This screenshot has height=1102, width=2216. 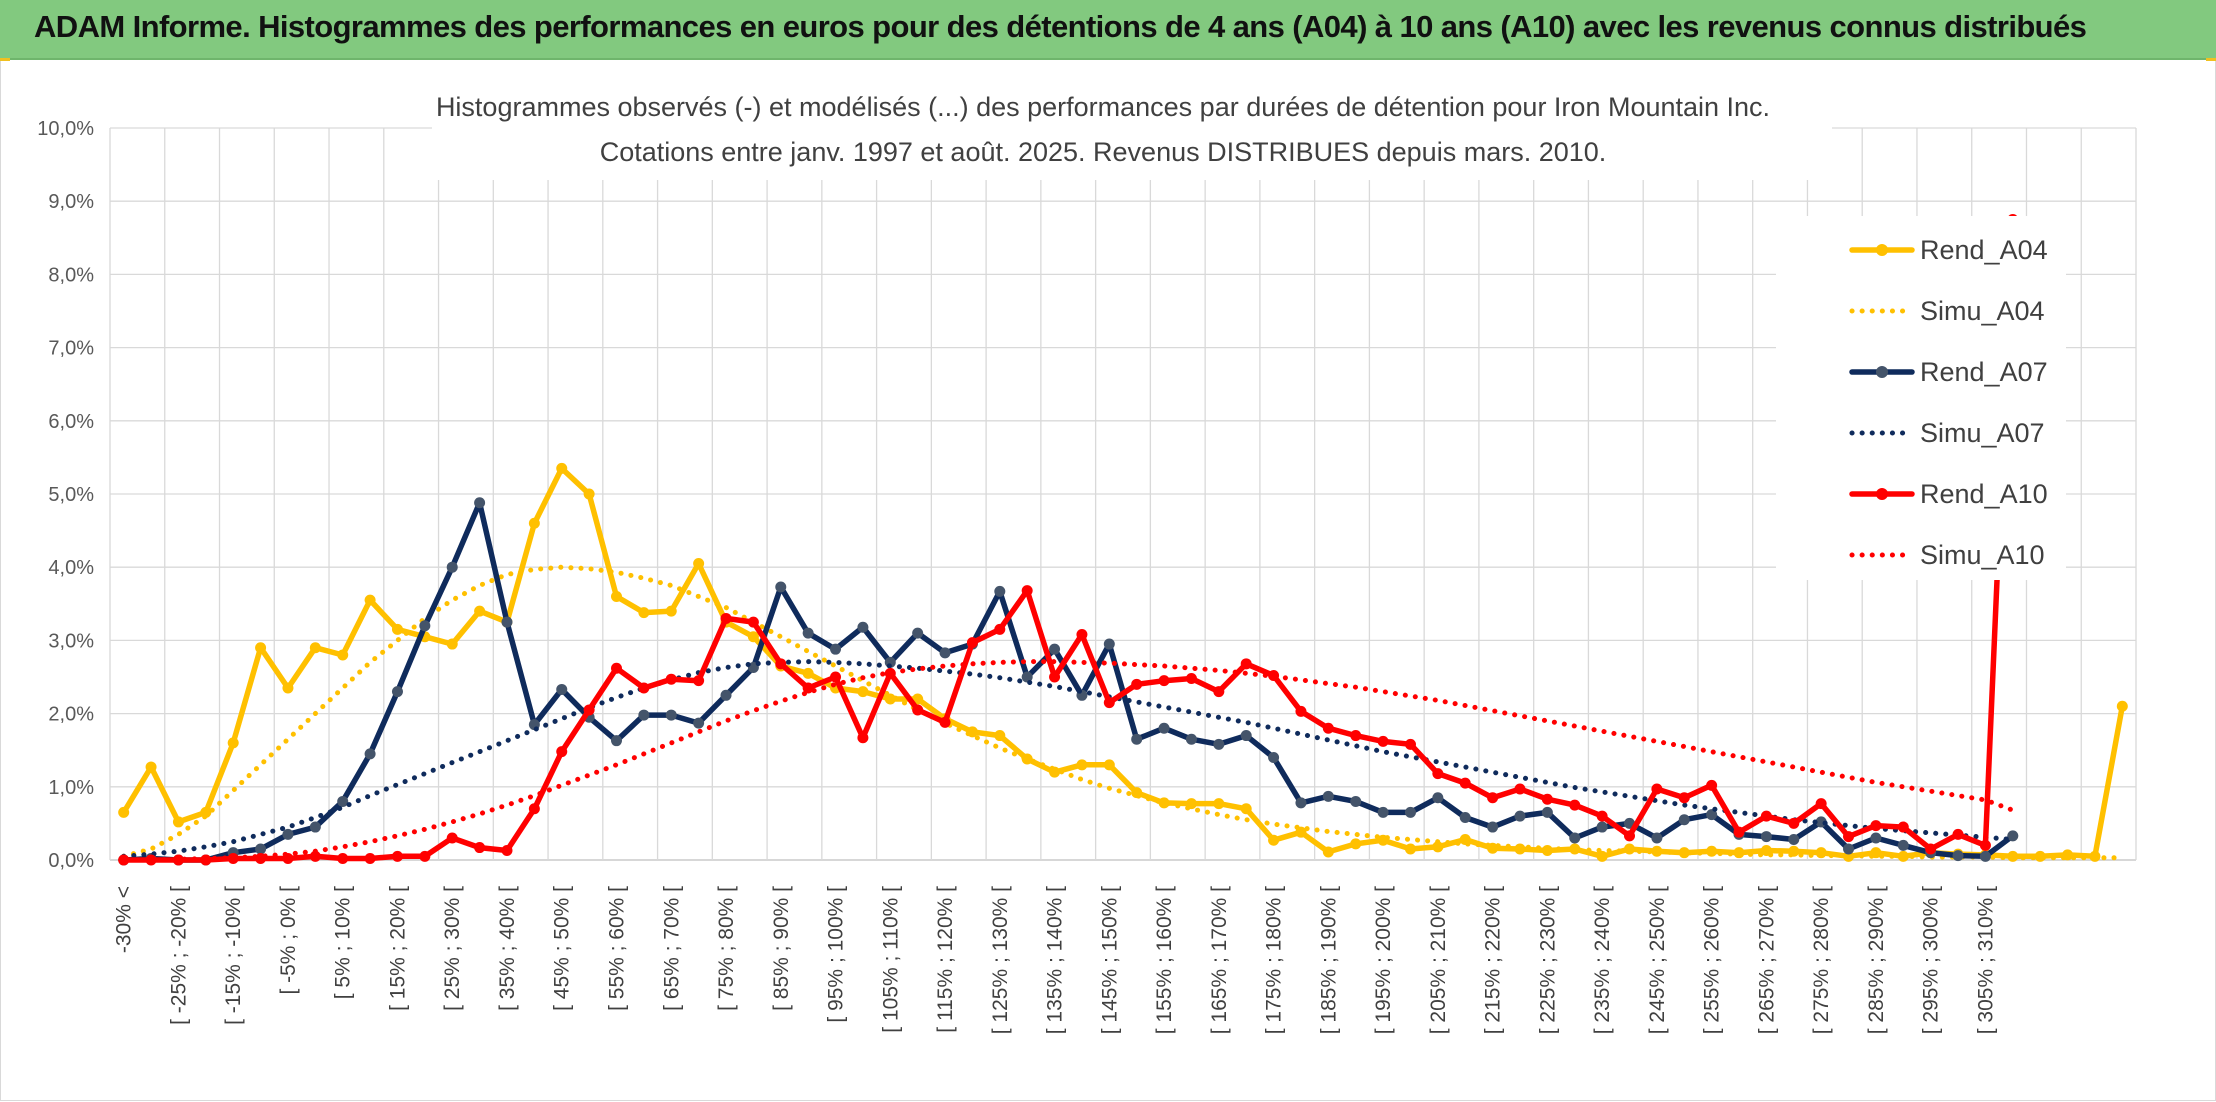 What do you see at coordinates (1921, 398) in the screenshot?
I see `legend-background` at bounding box center [1921, 398].